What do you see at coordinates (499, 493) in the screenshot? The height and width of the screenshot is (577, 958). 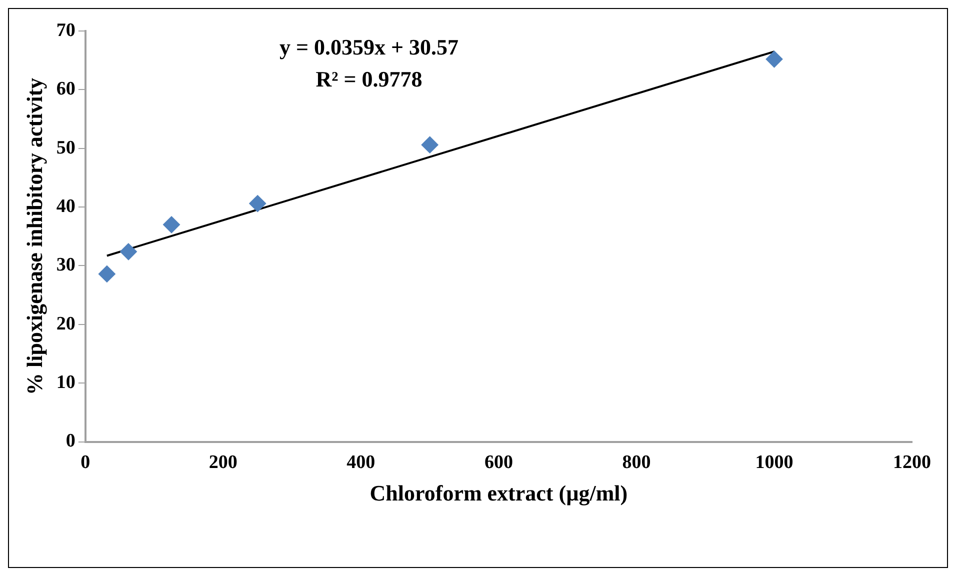 I see `x-axis-title: Chloroform extract (µg/ml)` at bounding box center [499, 493].